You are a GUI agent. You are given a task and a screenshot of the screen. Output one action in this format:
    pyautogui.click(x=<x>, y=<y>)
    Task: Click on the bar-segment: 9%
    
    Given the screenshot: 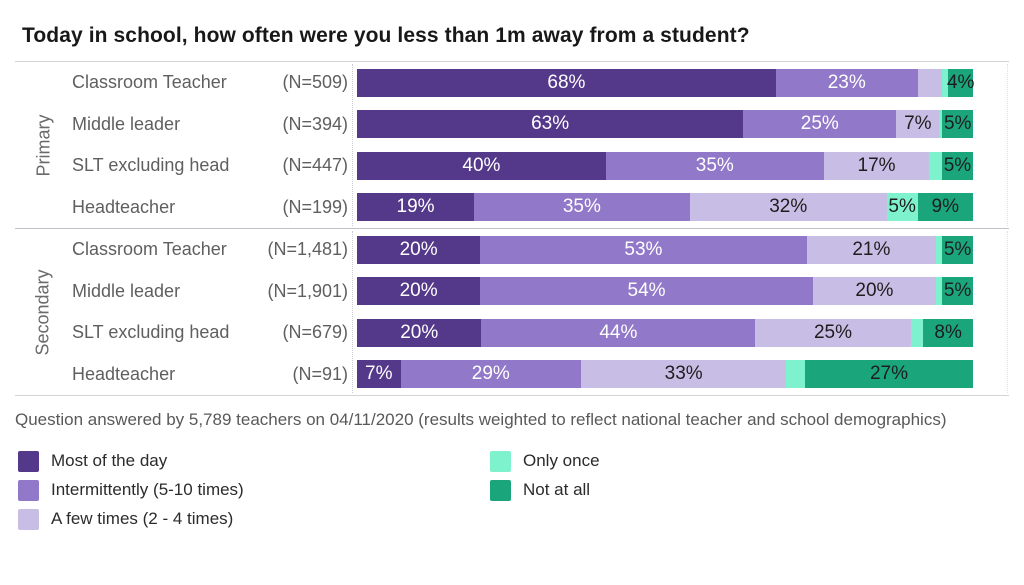 What is the action you would take?
    pyautogui.click(x=945, y=207)
    